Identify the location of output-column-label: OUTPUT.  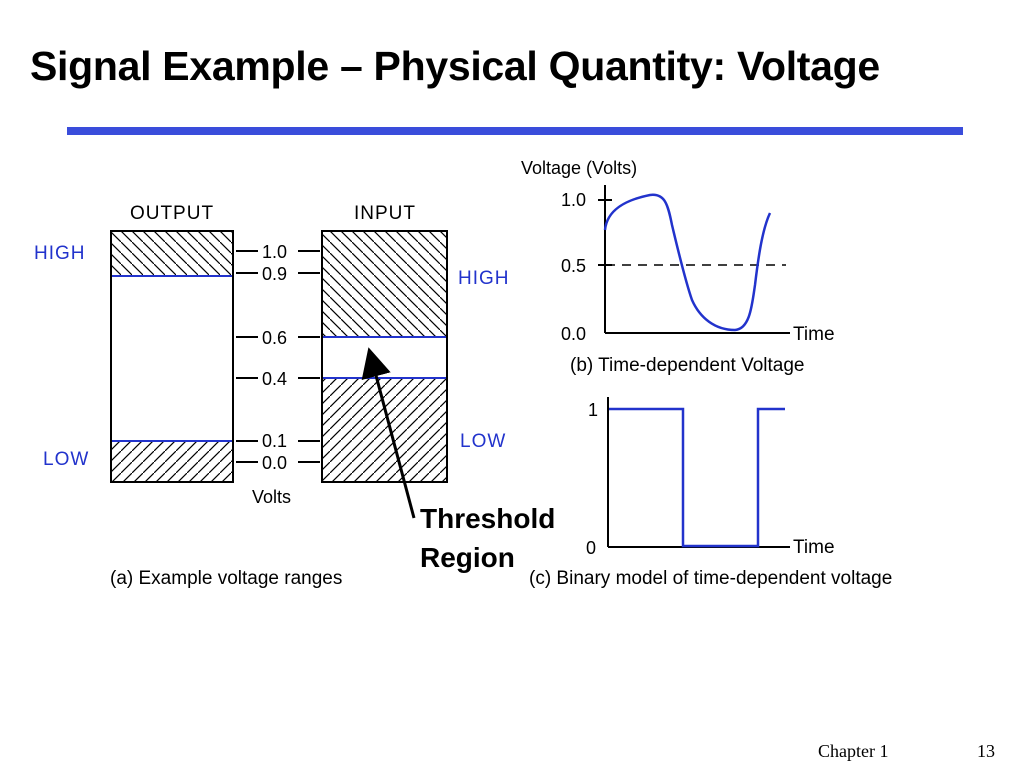
(172, 213).